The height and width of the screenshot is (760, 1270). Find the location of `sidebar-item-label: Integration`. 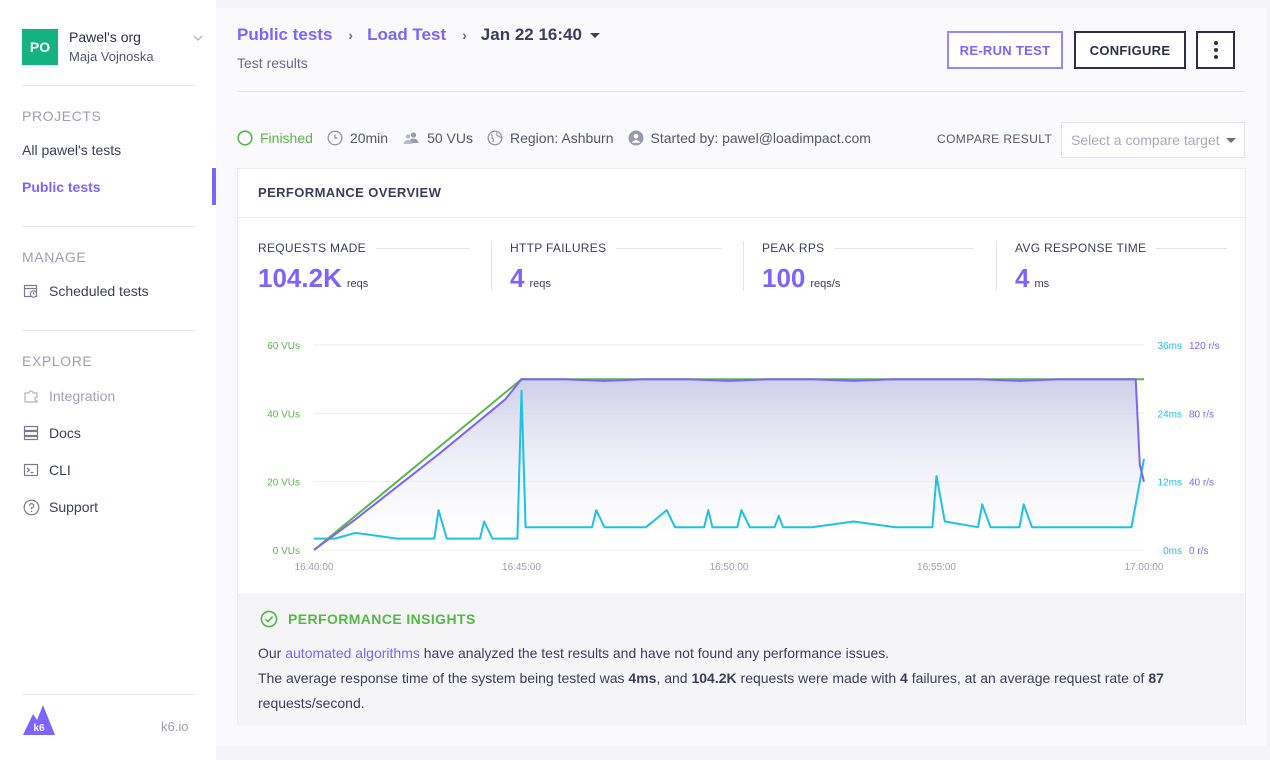

sidebar-item-label: Integration is located at coordinates (82, 396).